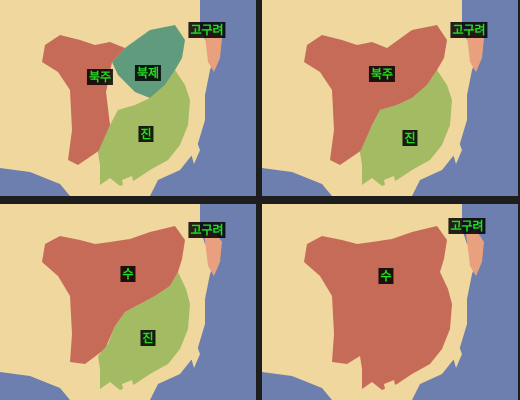 The height and width of the screenshot is (400, 520). What do you see at coordinates (148, 61) in the screenshot?
I see `bukje-region` at bounding box center [148, 61].